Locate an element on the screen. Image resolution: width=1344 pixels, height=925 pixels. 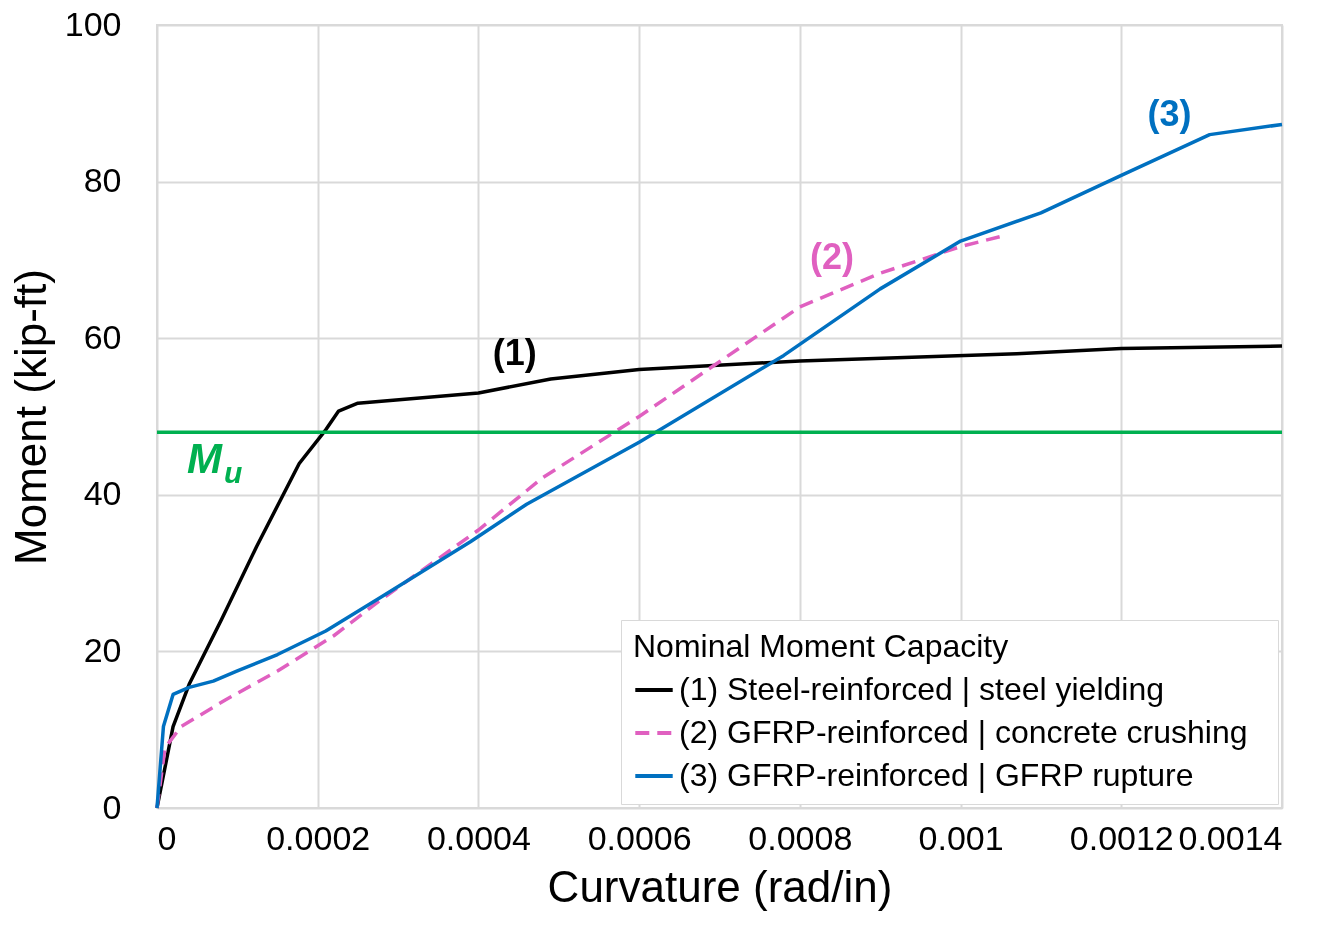
y-tick-label: 60 is located at coordinates (102, 336).